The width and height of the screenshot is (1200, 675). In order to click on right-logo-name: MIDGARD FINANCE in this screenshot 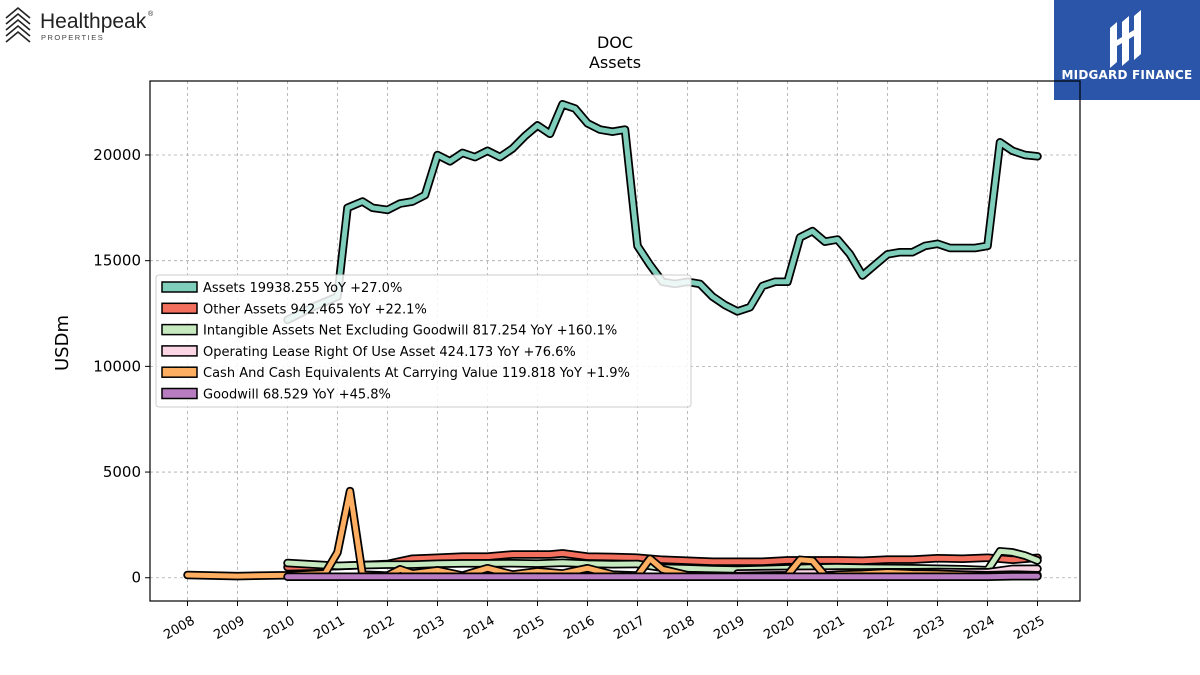, I will do `click(1127, 75)`.